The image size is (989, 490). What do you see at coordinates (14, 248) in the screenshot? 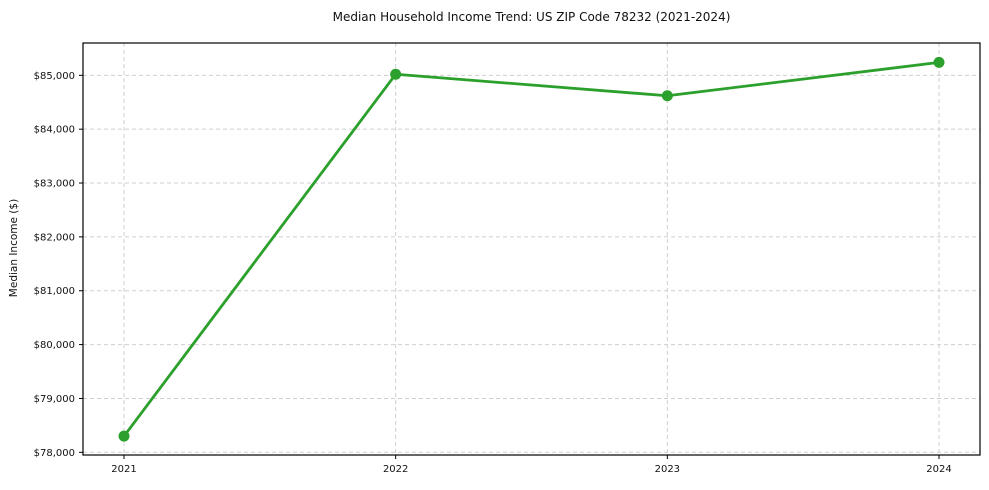
I see `y-axis-label: Median Income ($)` at bounding box center [14, 248].